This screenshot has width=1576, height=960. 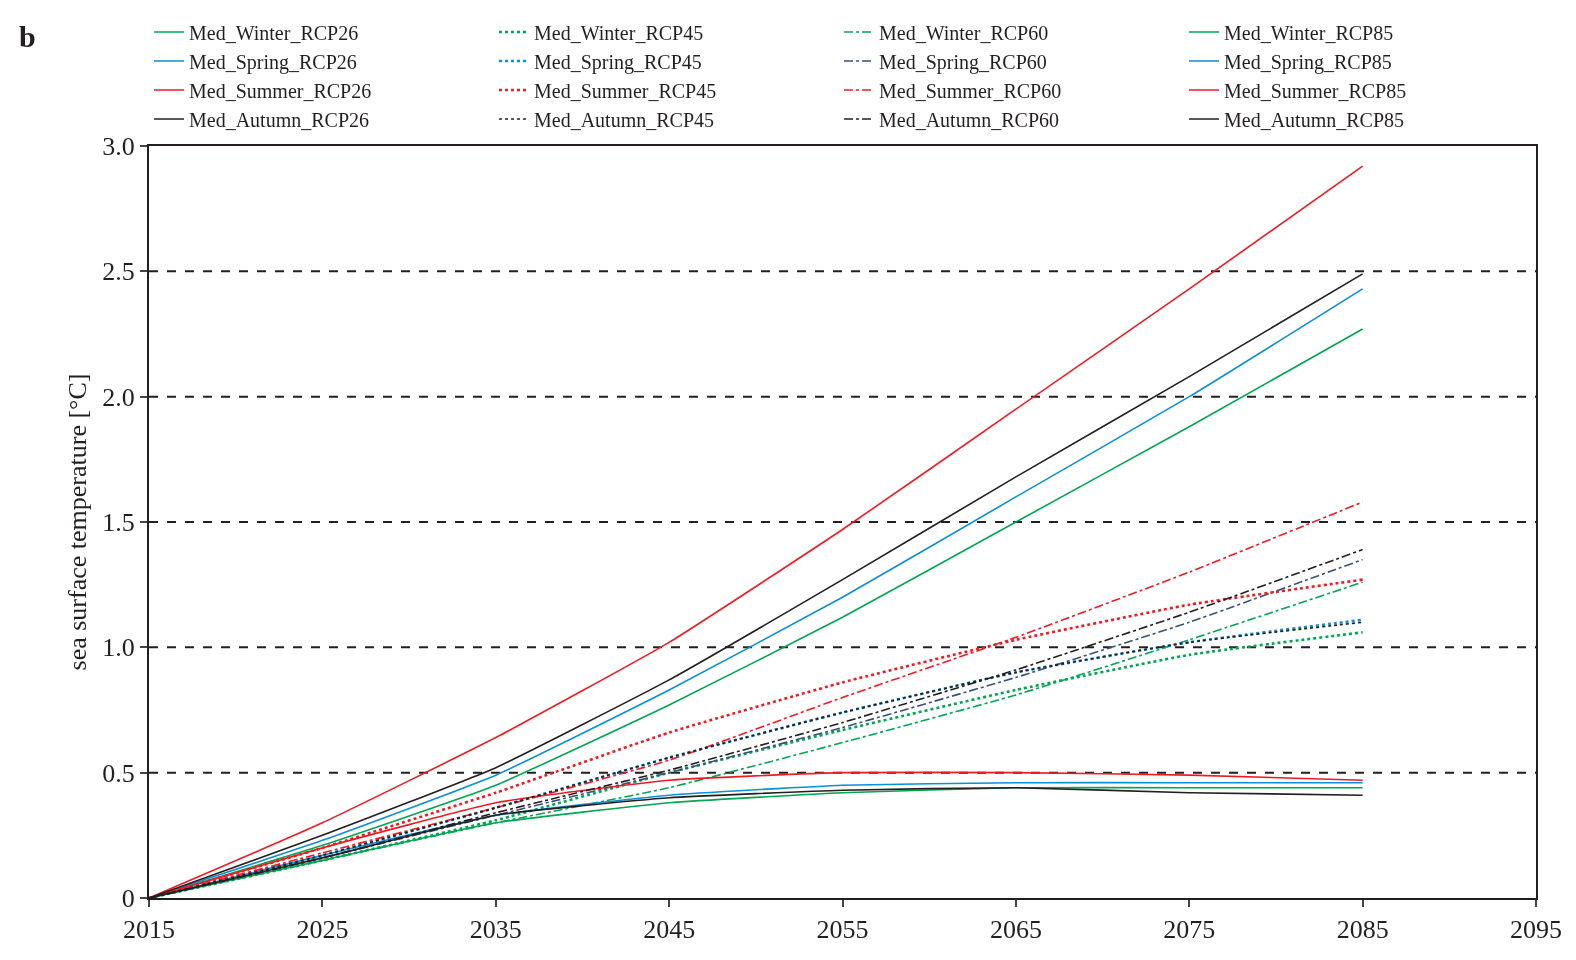 I want to click on y-tick-label: 1.0, so click(x=118, y=648).